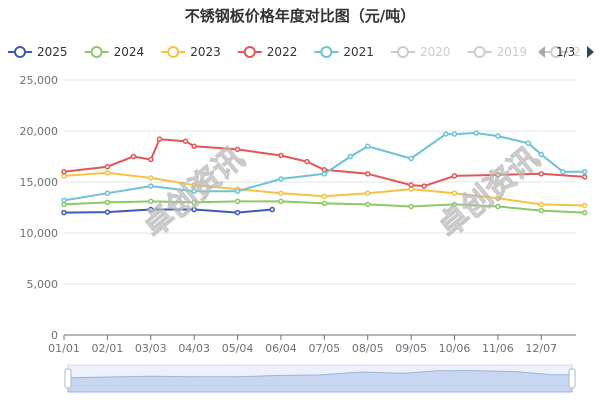 The image size is (600, 400). Describe the element at coordinates (572, 378) in the screenshot. I see `data-zoom-handle-right` at that location.